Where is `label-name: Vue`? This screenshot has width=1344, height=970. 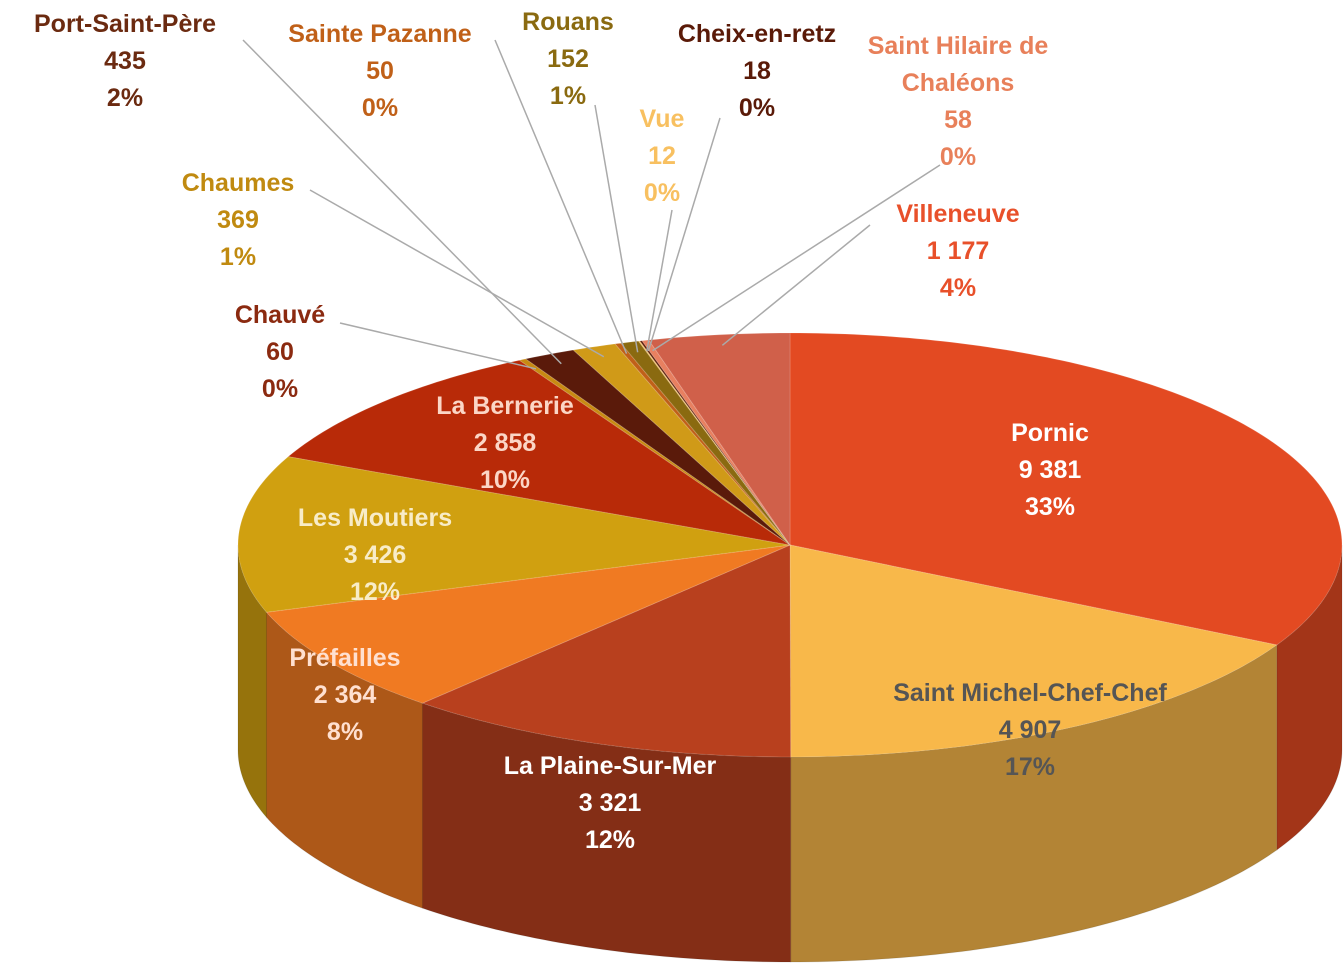
label-name: Vue is located at coordinates (662, 119).